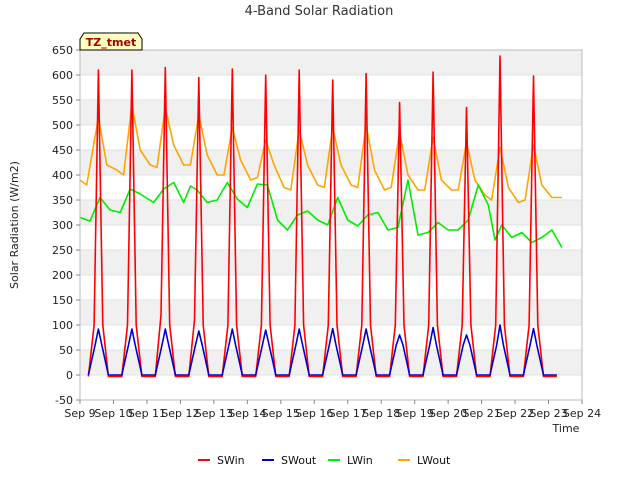  What do you see at coordinates (64, 400) in the screenshot?
I see `y-tick-label: -50` at bounding box center [64, 400].